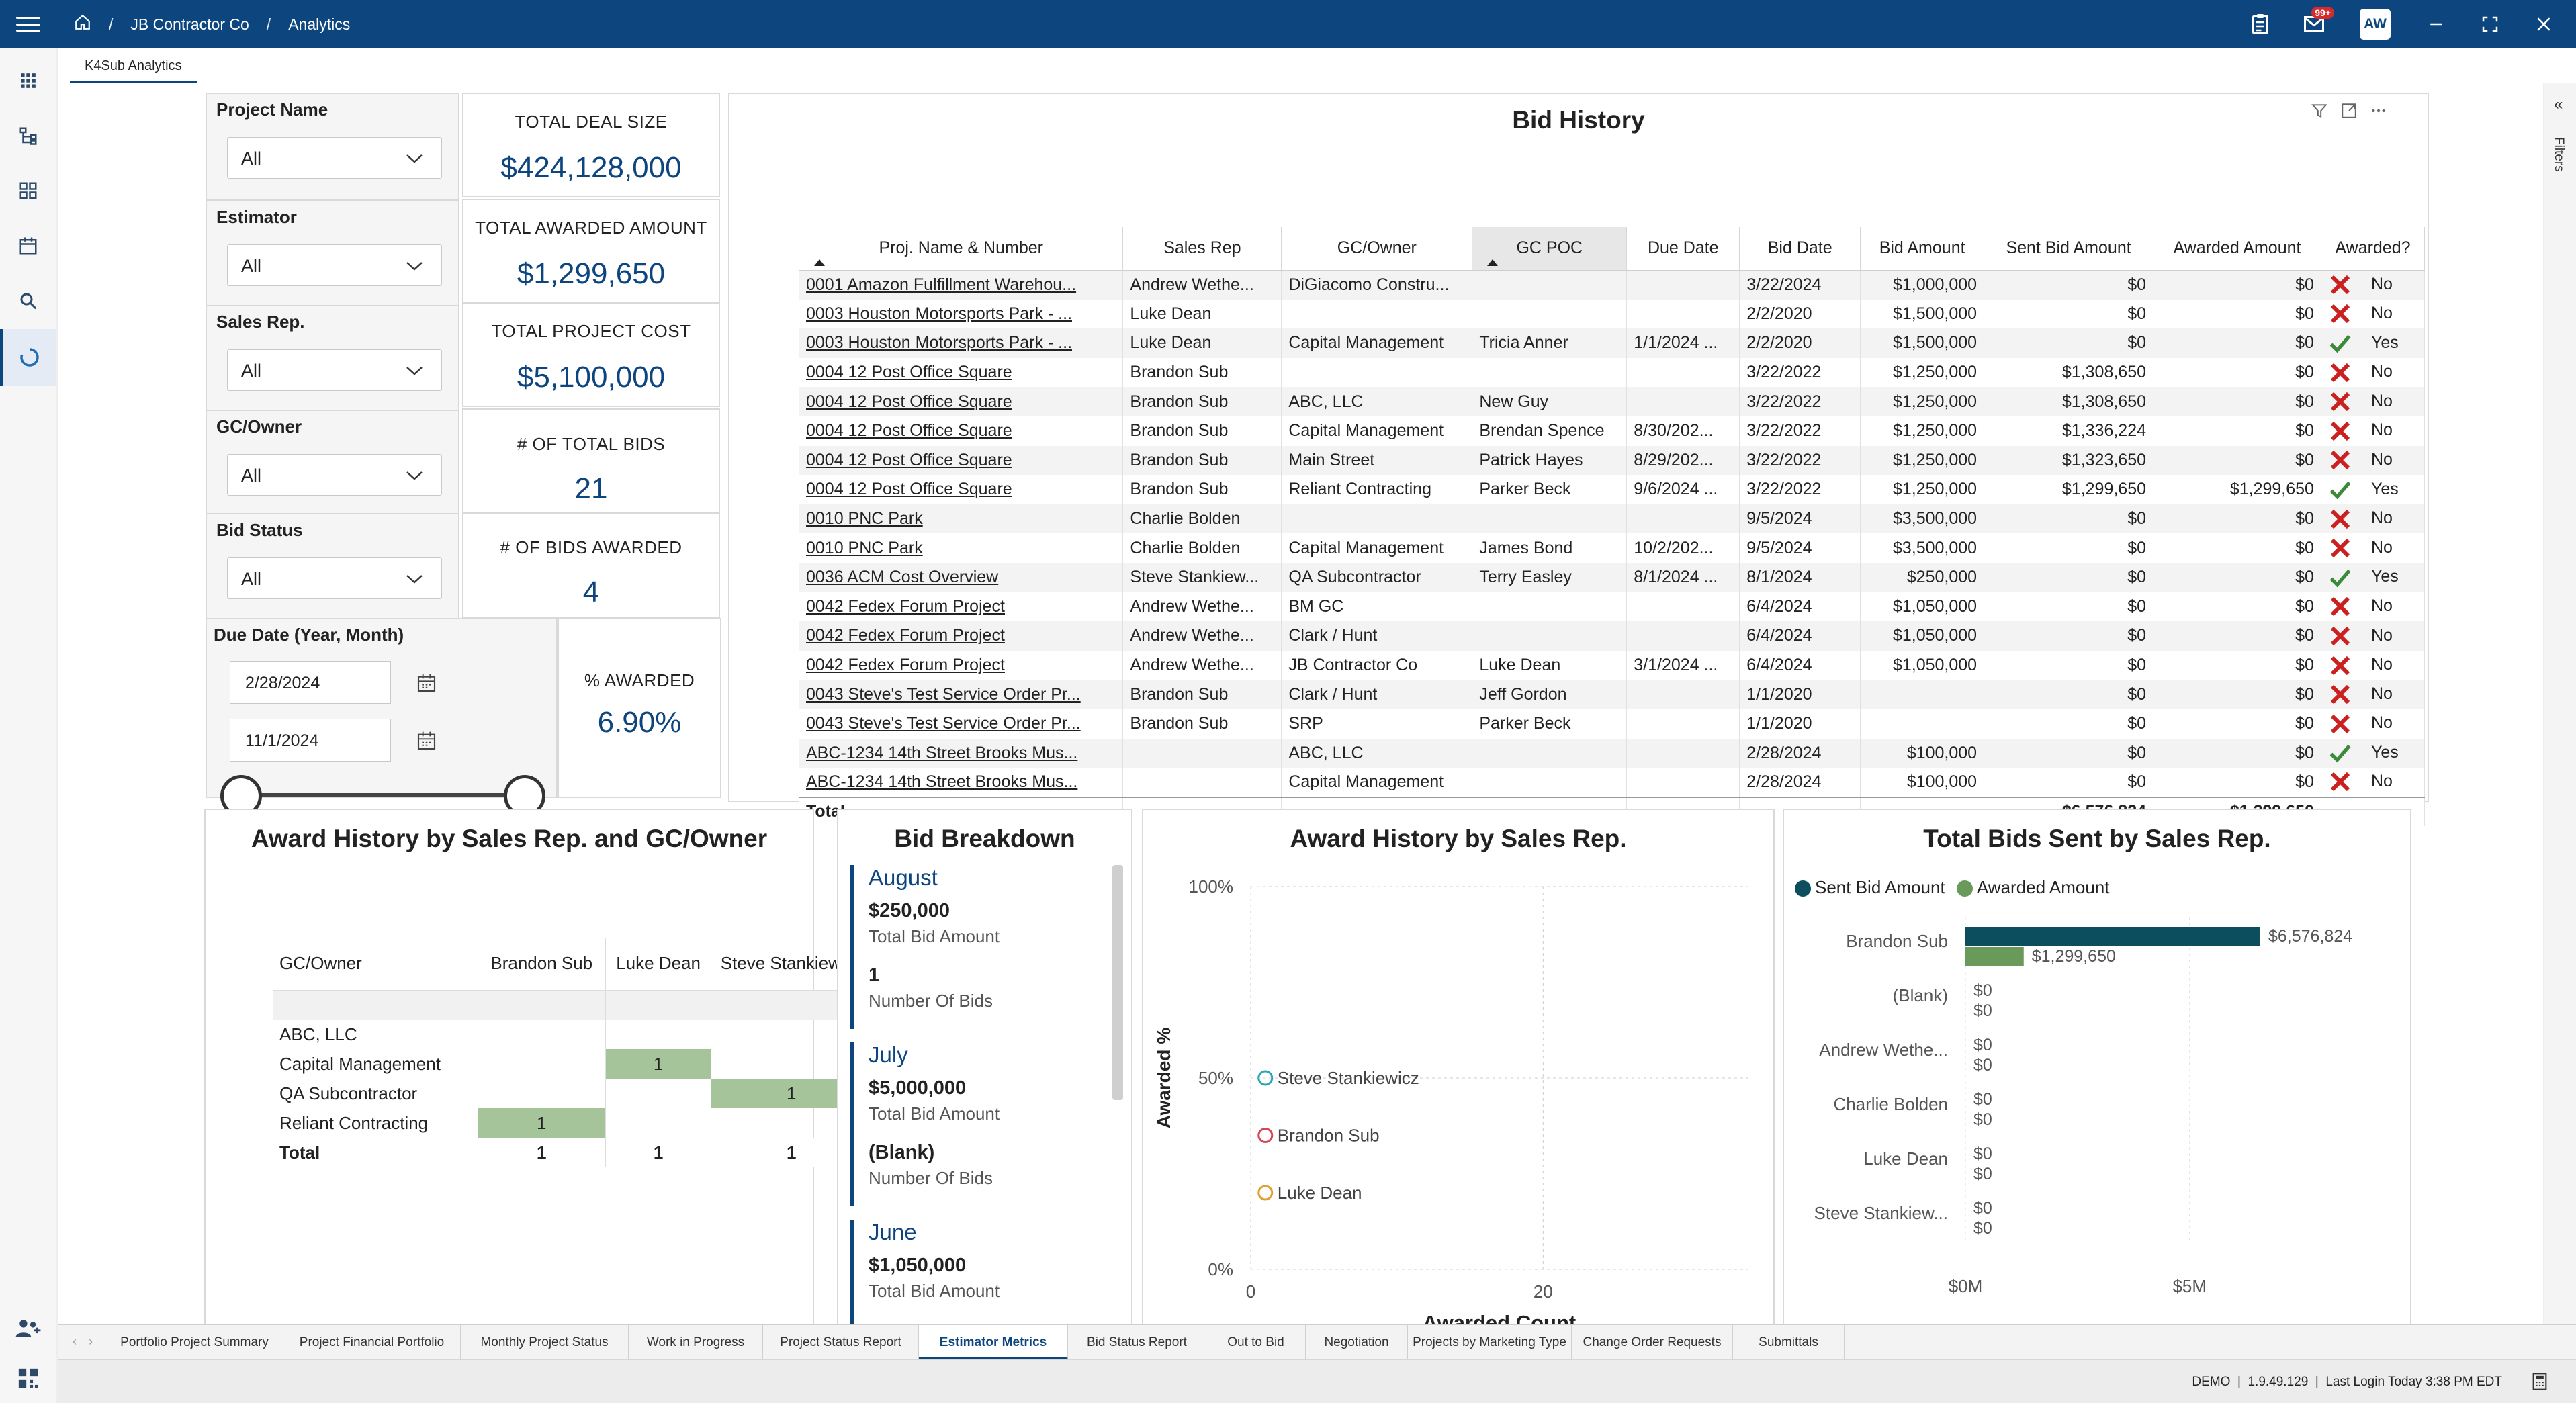 This screenshot has height=1403, width=2576. I want to click on user-manage-icon, so click(28, 1328).